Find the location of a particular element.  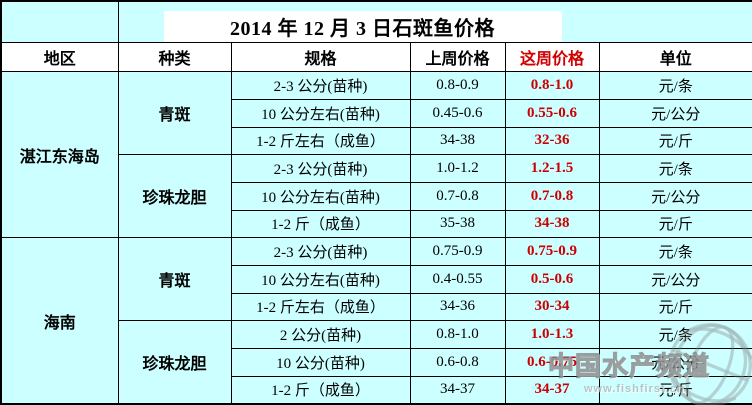

header-last-week: 上周价格 is located at coordinates (457, 57).